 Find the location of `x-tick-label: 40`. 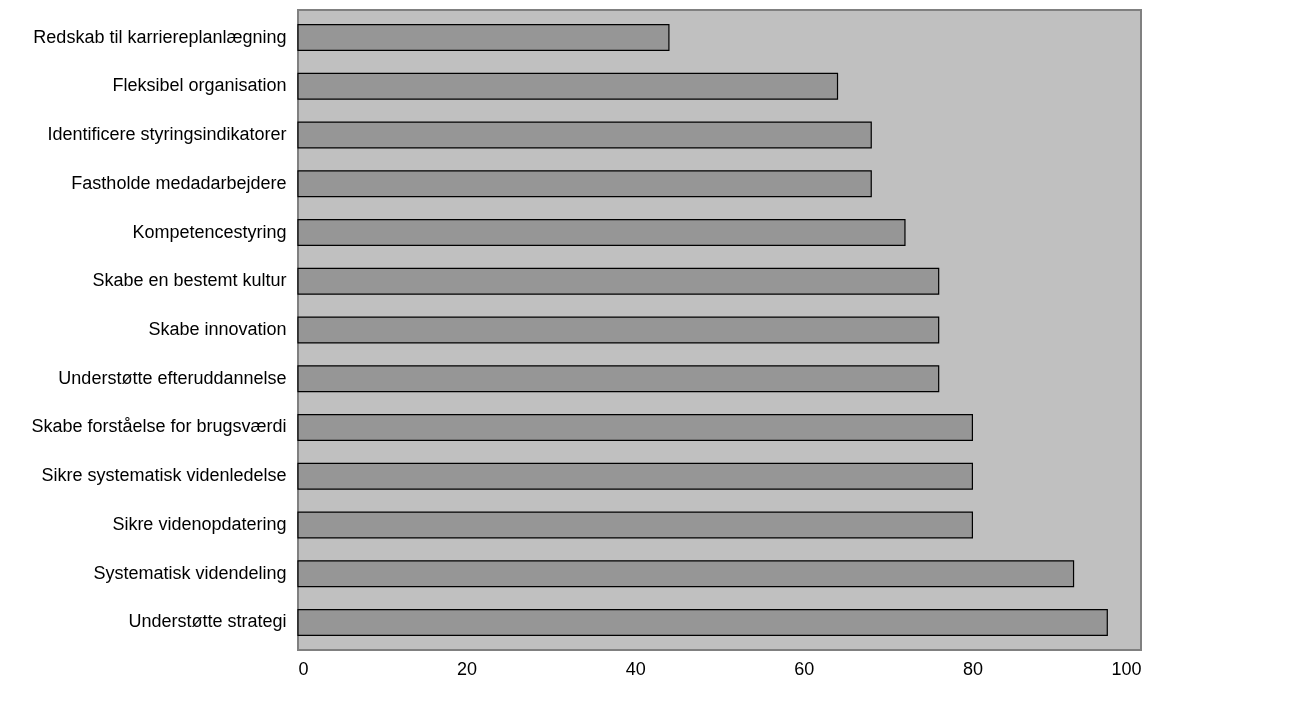

x-tick-label: 40 is located at coordinates (635, 668).